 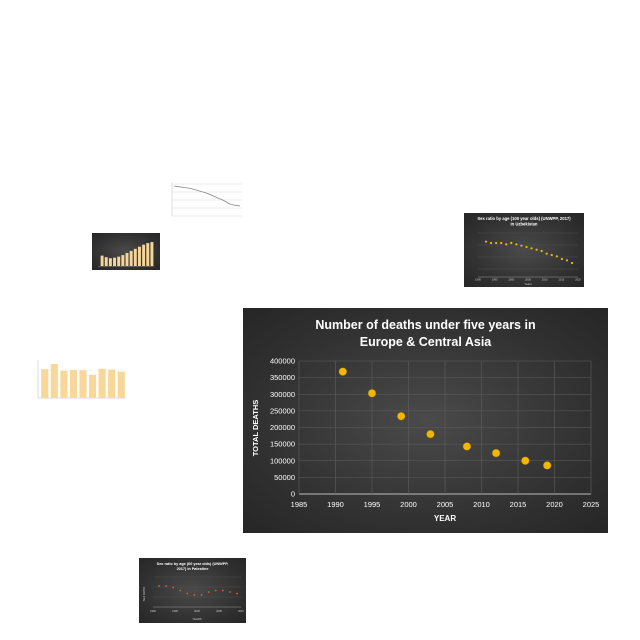 I want to click on main-chart-x-tick-label: 2005, so click(x=445, y=504).